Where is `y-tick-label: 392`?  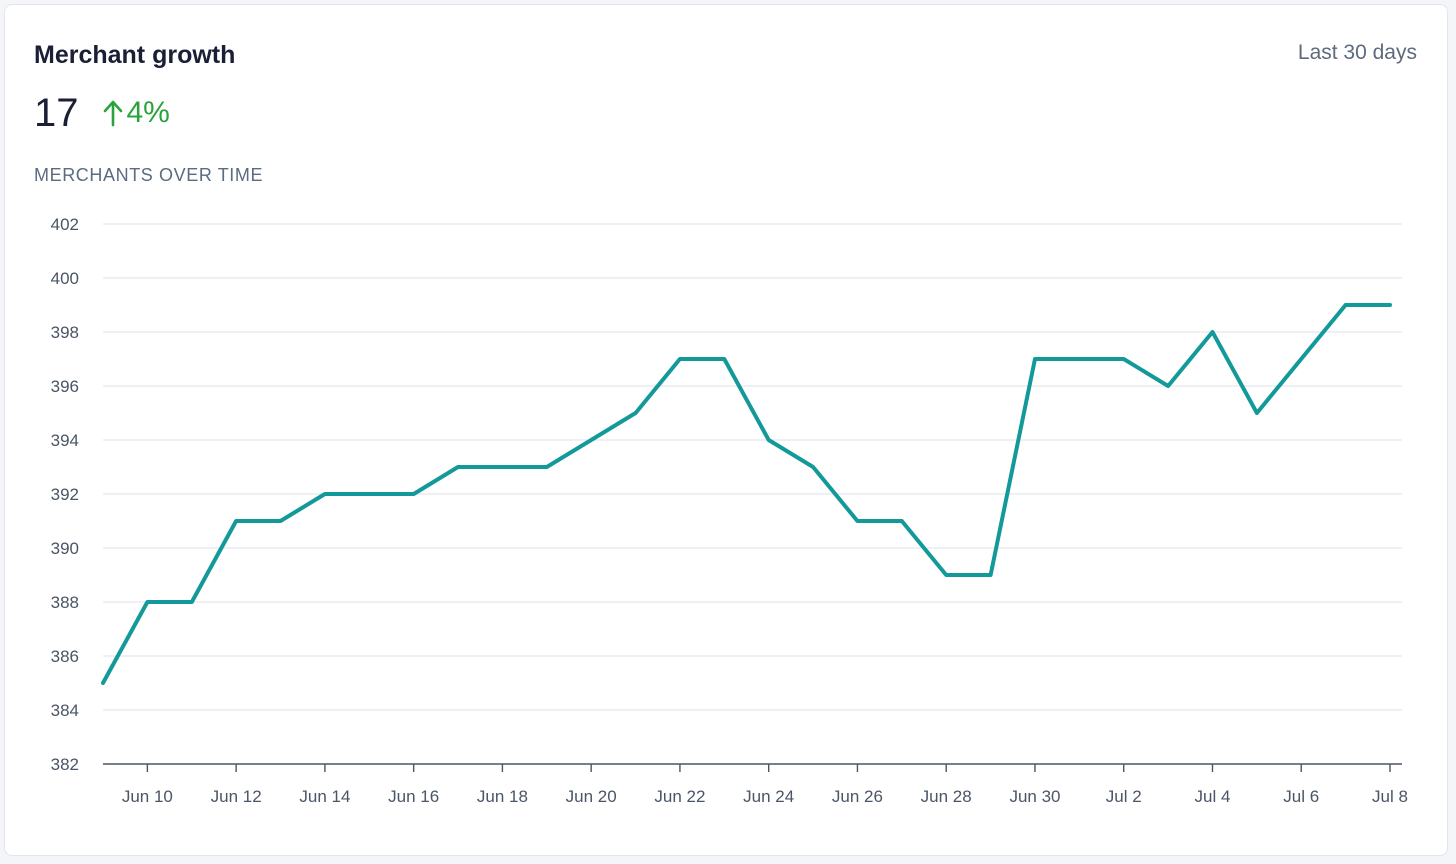 y-tick-label: 392 is located at coordinates (65, 494).